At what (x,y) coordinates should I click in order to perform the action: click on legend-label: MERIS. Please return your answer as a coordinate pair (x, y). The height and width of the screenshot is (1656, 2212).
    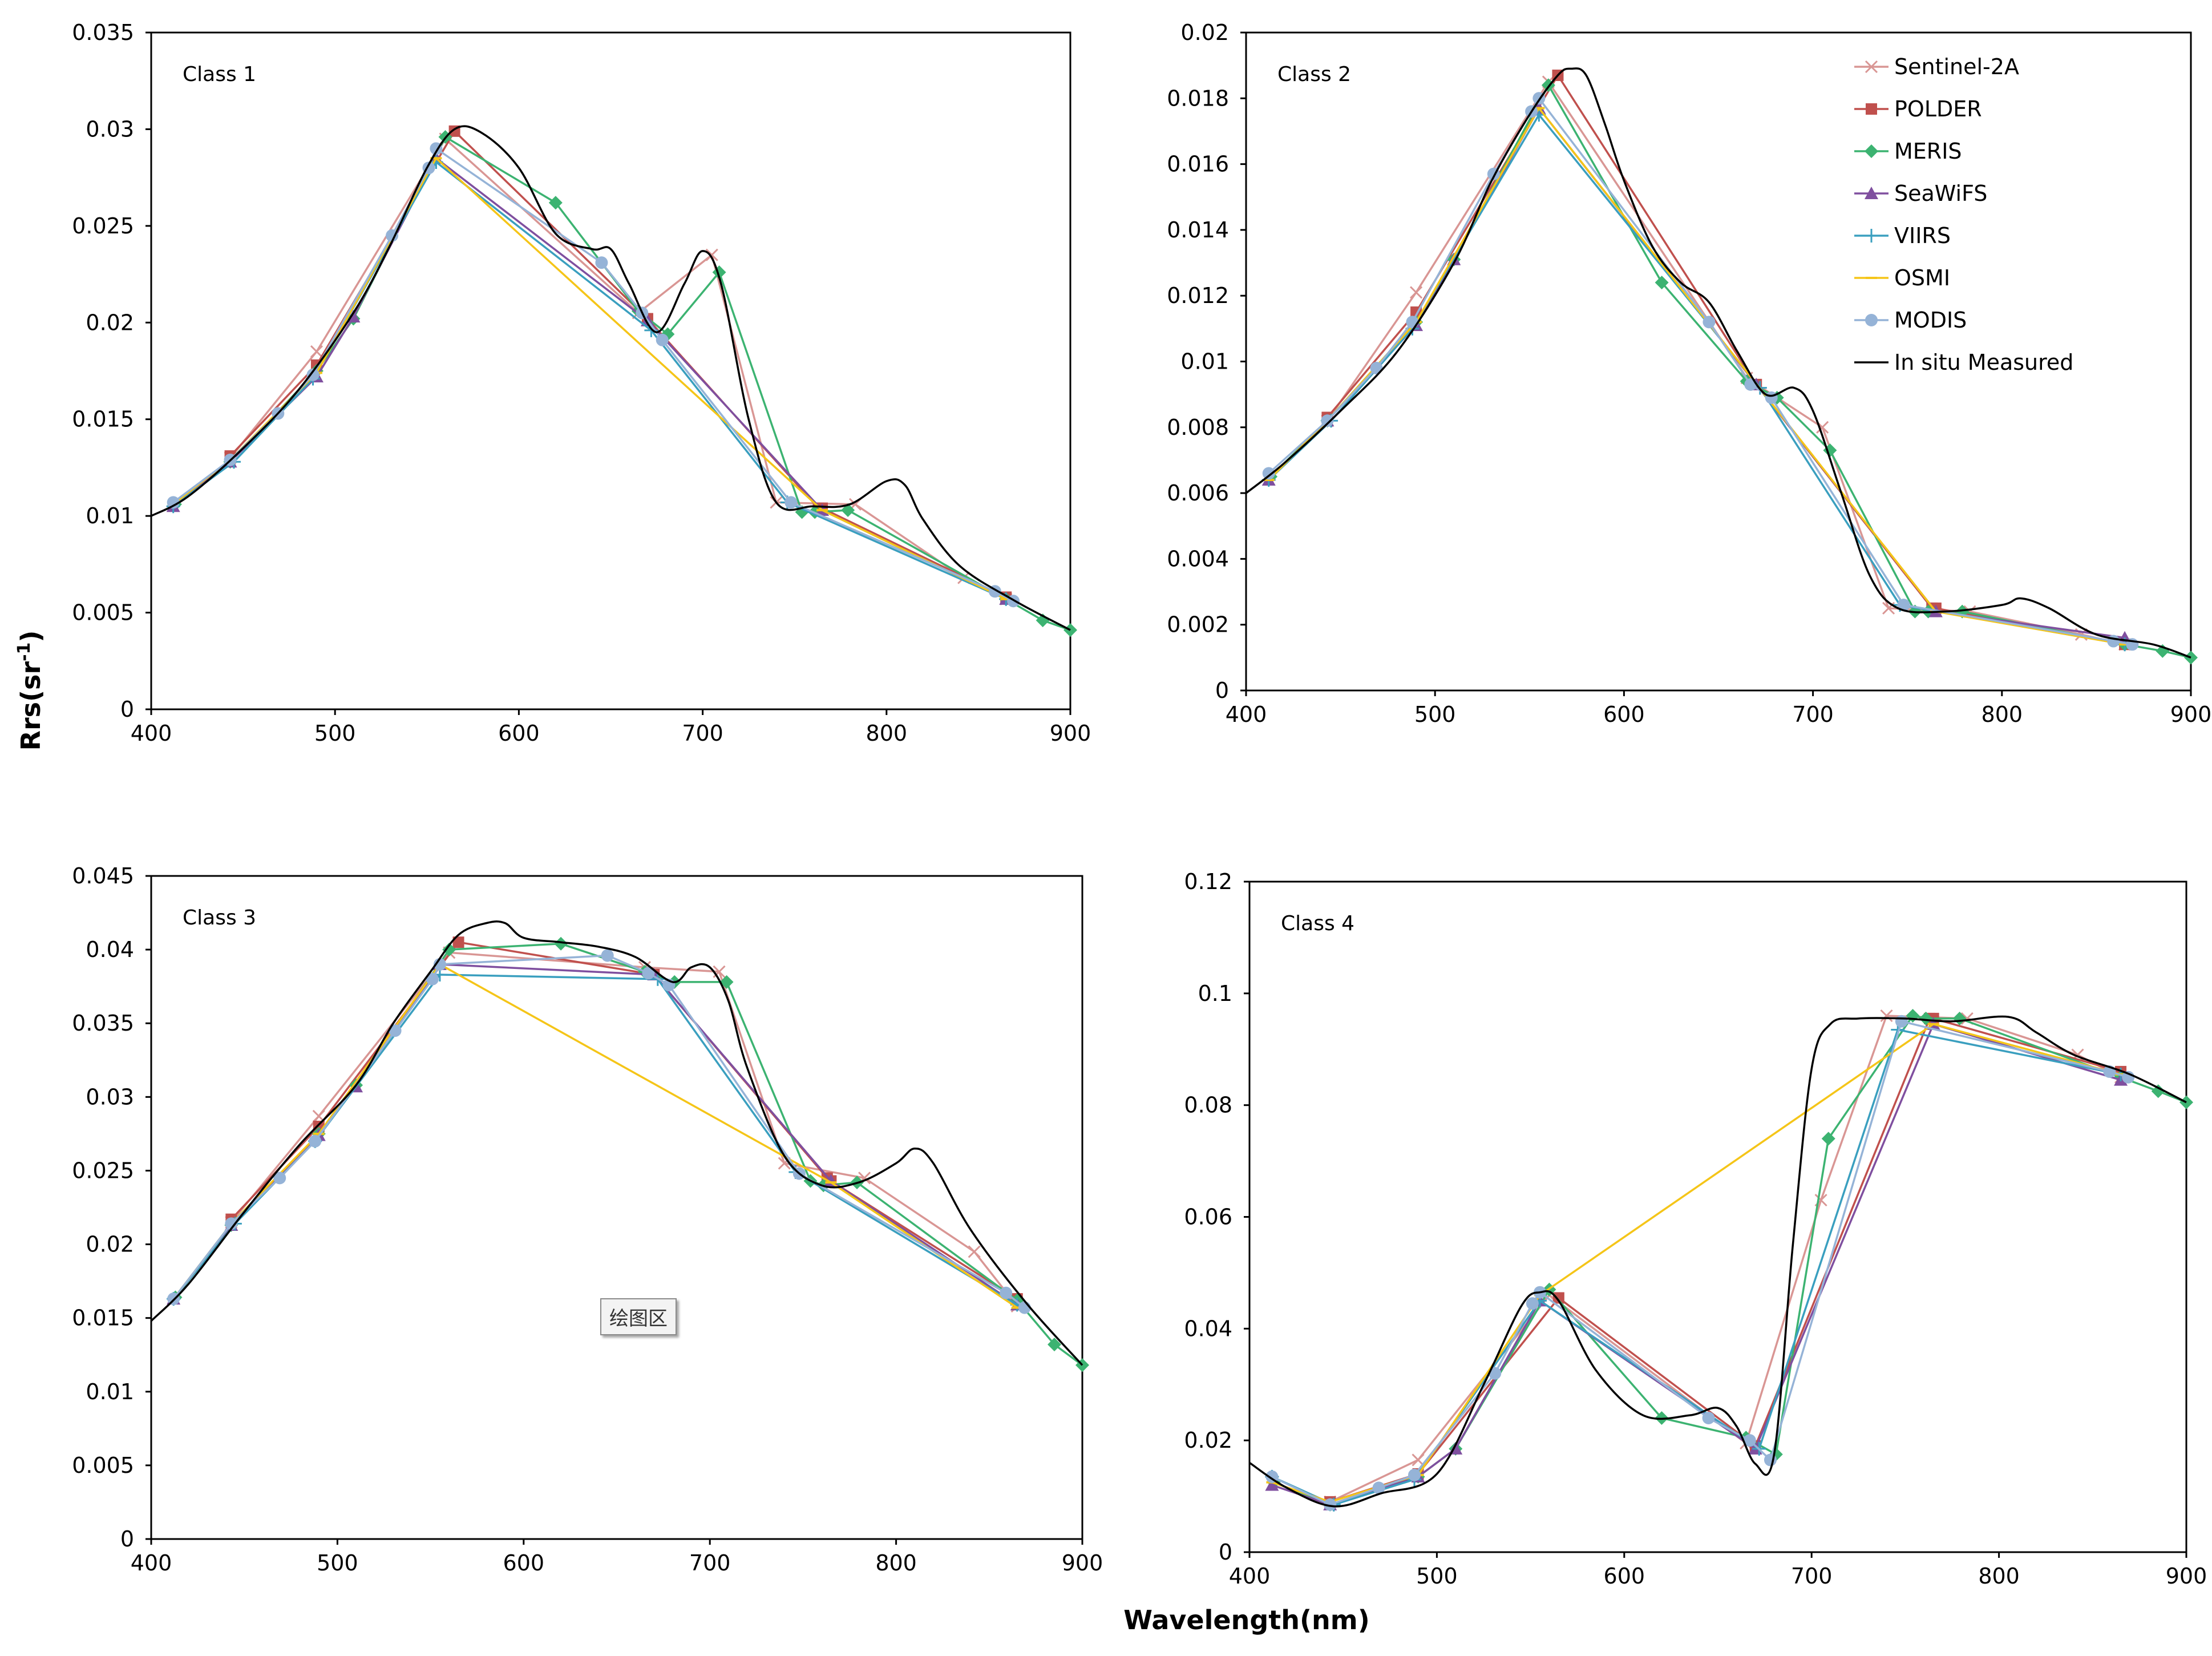
    Looking at the image, I should click on (1928, 151).